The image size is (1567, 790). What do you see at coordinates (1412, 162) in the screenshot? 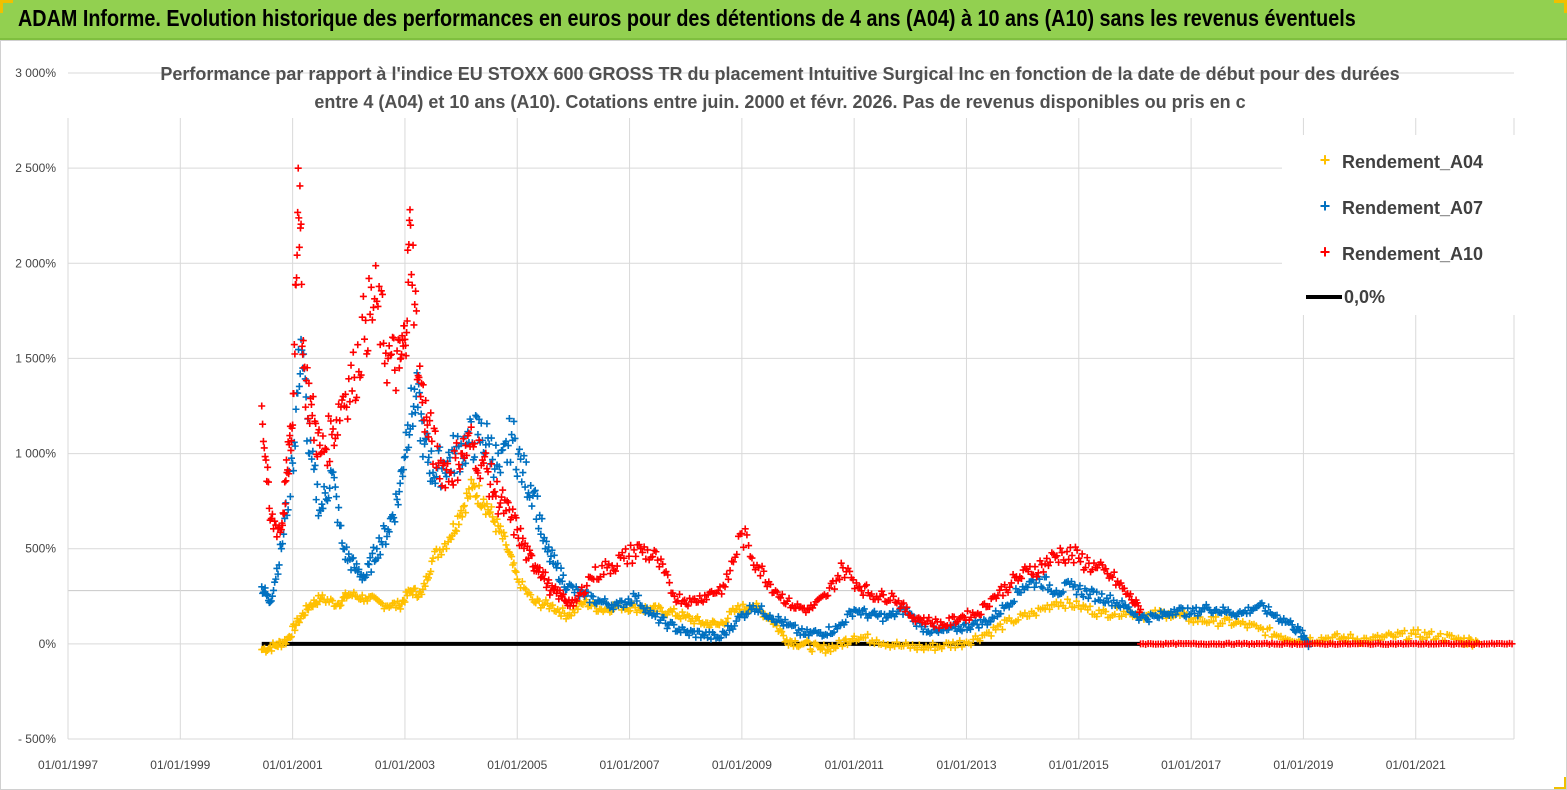
I see `legend-label-a04: Rendement_A04` at bounding box center [1412, 162].